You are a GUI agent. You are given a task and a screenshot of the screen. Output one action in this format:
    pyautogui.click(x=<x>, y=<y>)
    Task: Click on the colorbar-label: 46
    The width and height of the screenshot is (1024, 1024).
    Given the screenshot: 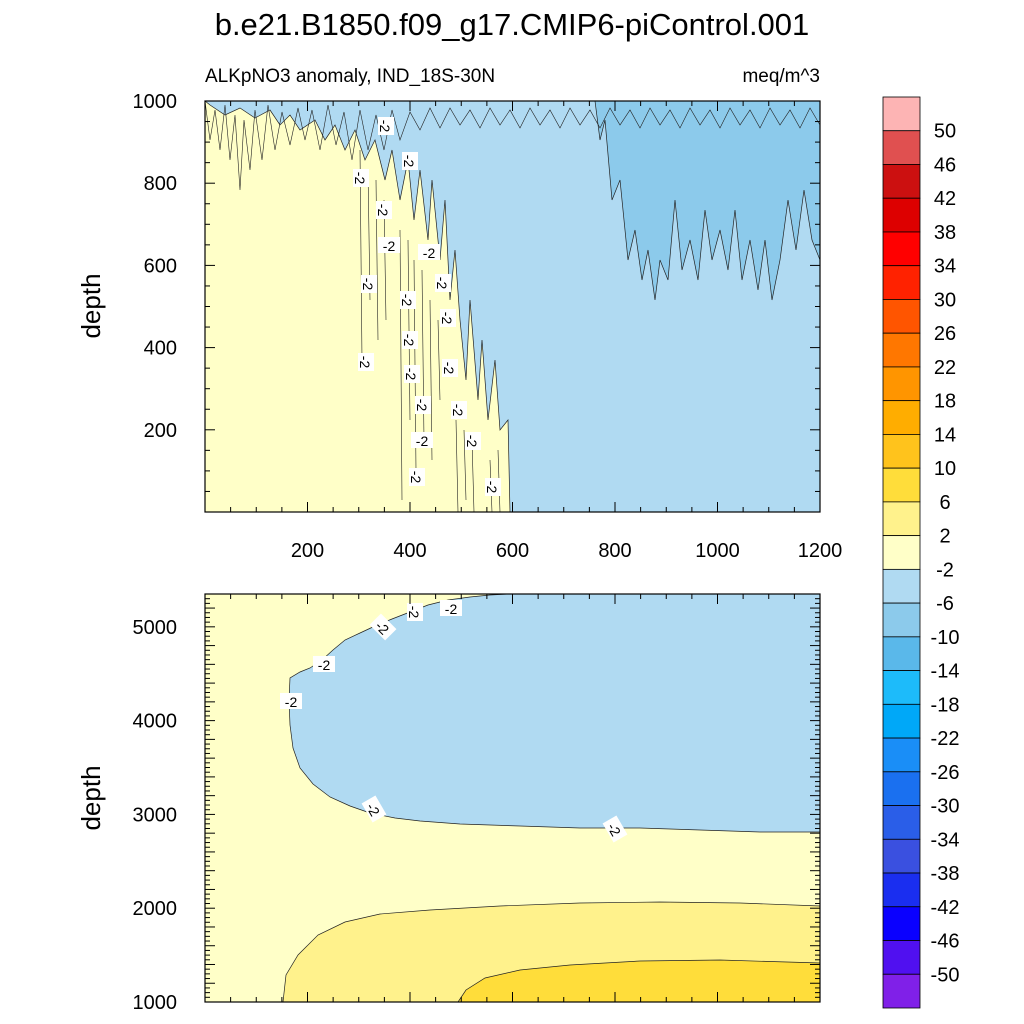 What is the action you would take?
    pyautogui.click(x=945, y=165)
    